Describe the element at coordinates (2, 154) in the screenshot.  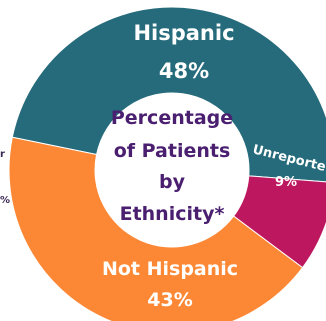
I see `partial-left-label-top: r` at that location.